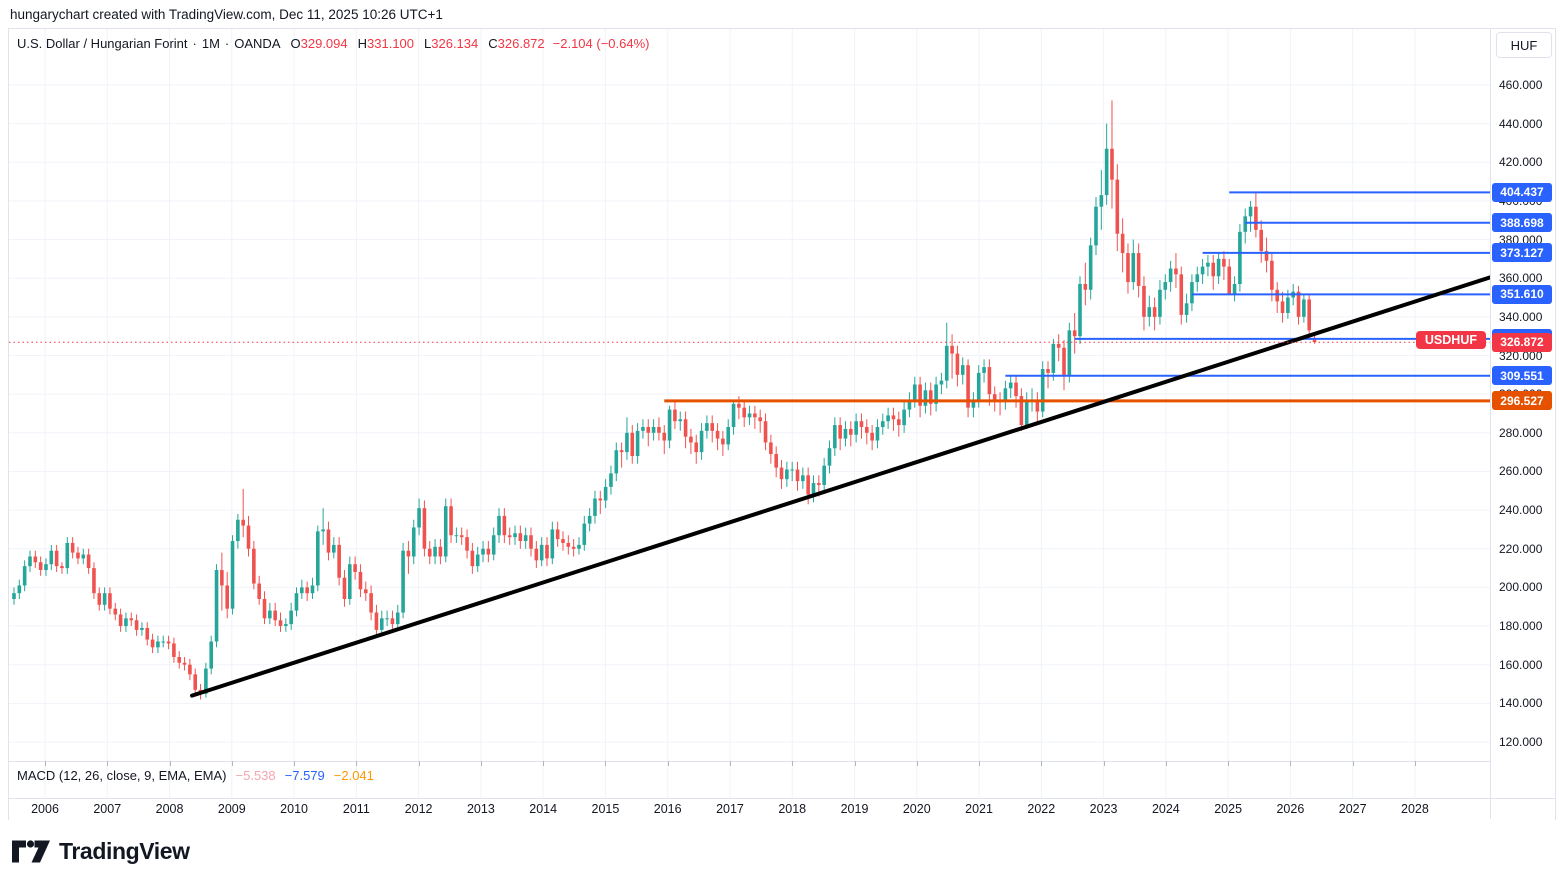 The width and height of the screenshot is (1563, 883). What do you see at coordinates (101, 851) in the screenshot?
I see `tradingview-logo: TradingView` at bounding box center [101, 851].